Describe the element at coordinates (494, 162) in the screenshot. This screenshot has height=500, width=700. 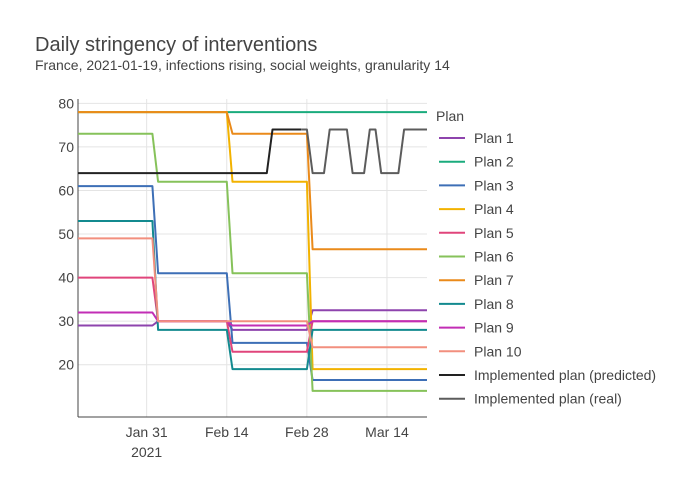
I see `legend-entry: Plan 2` at that location.